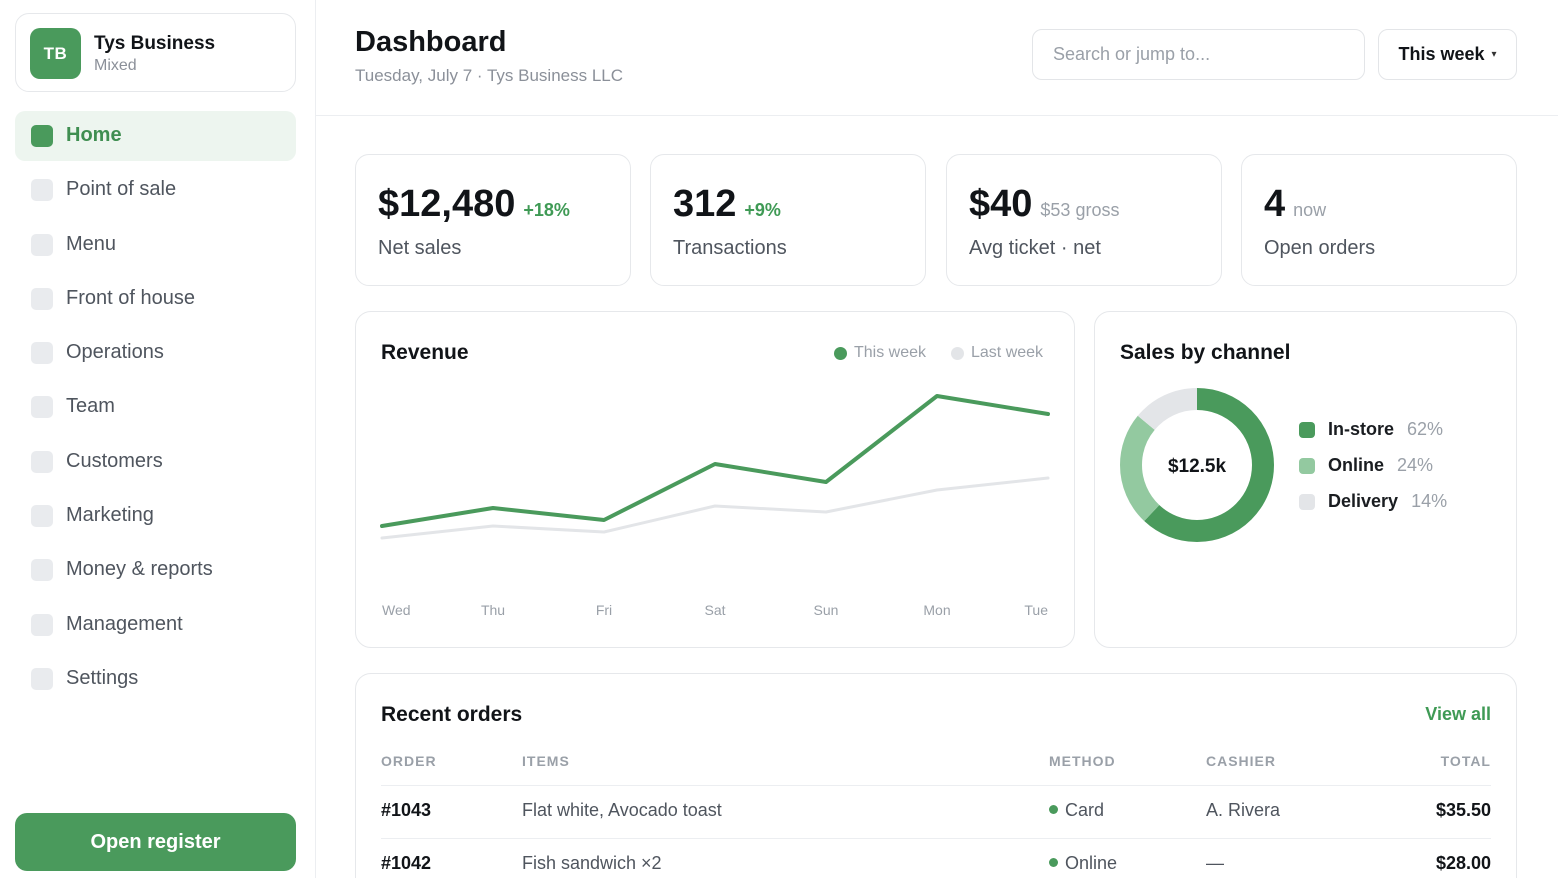 This screenshot has height=878, width=1558. Describe the element at coordinates (1241, 761) in the screenshot. I see `column-header-cashier: CASHIER` at that location.